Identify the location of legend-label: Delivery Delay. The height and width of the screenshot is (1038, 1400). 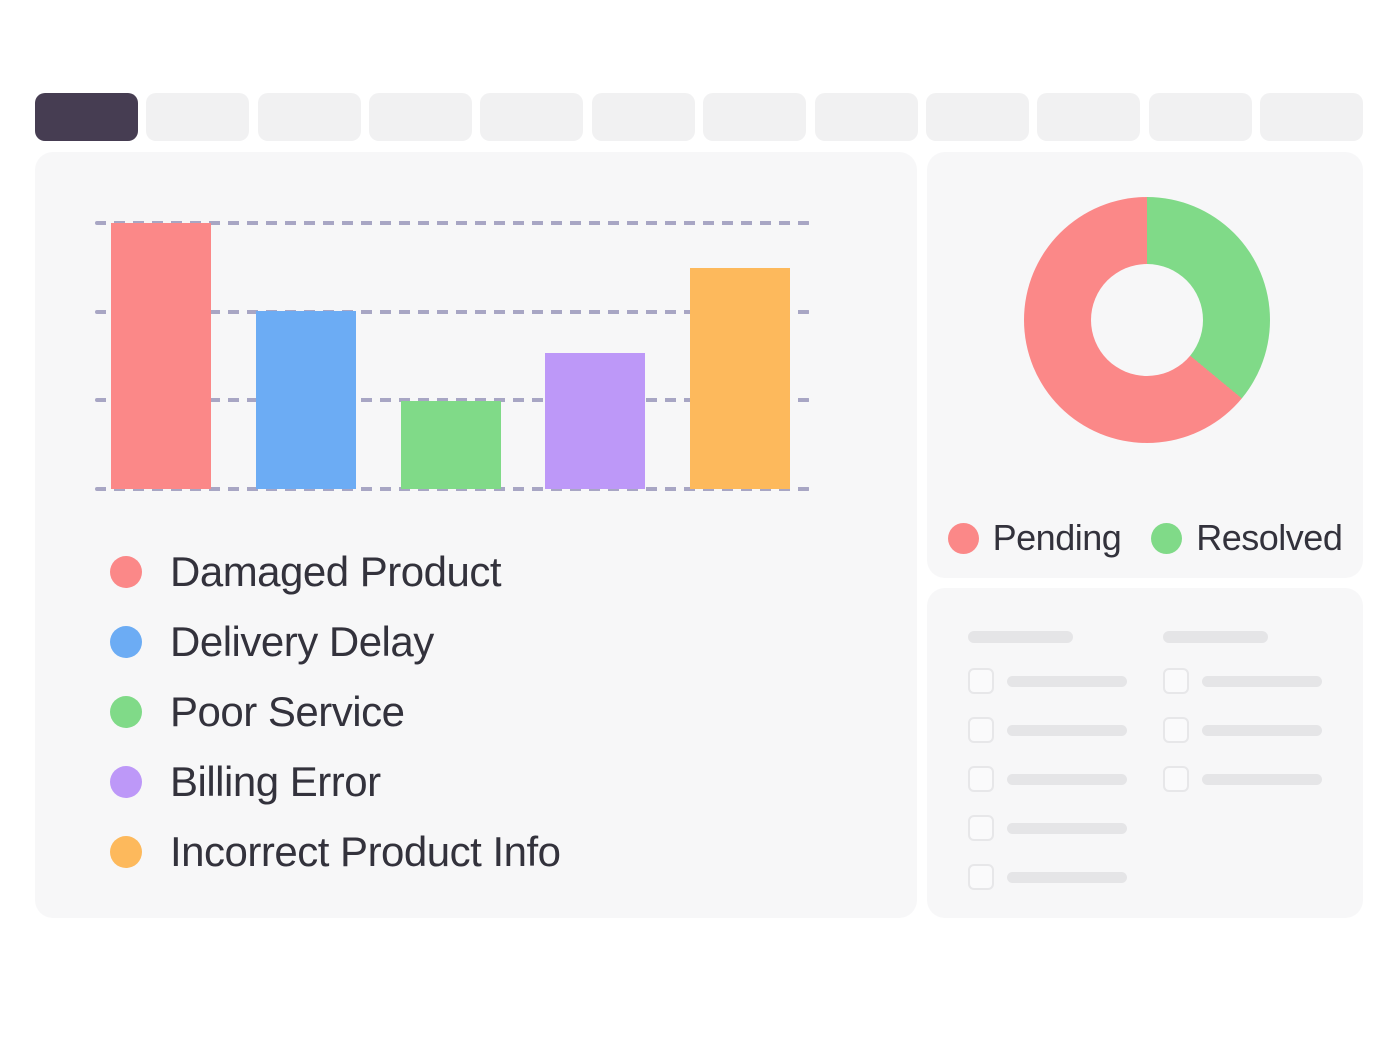
(302, 641).